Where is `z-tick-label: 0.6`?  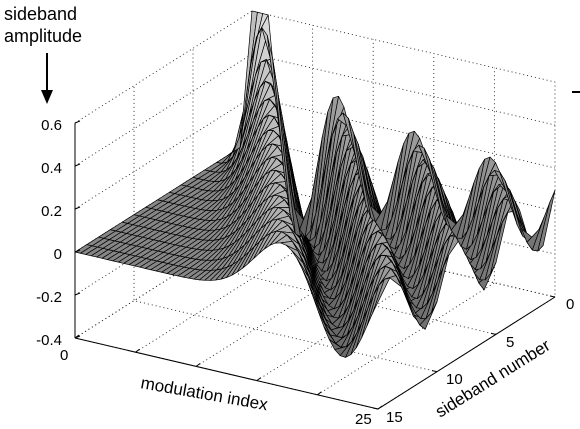 z-tick-label: 0.6 is located at coordinates (51, 125).